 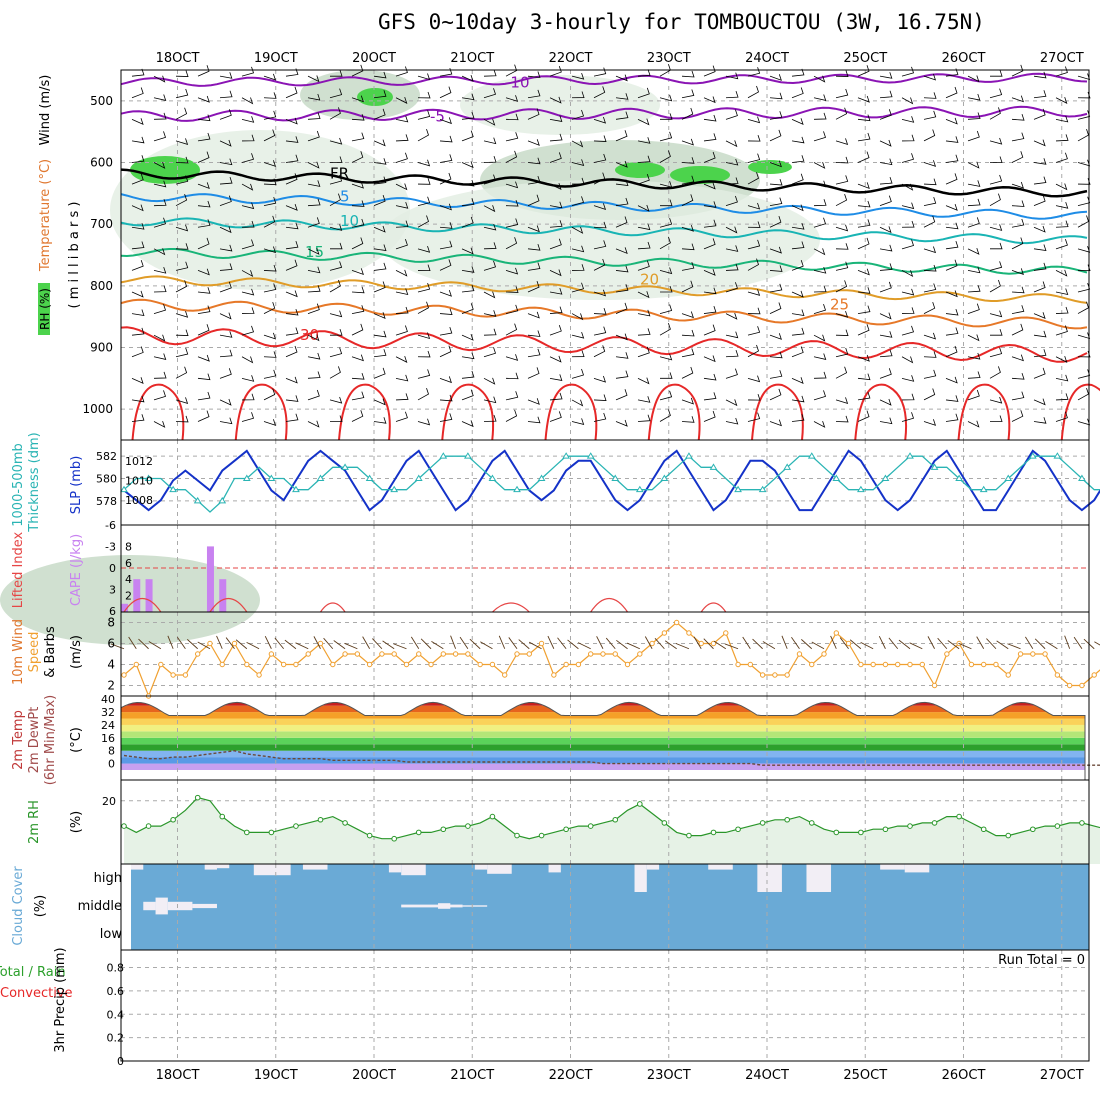 What do you see at coordinates (180, 906) in the screenshot?
I see `cloud-mid-gap` at bounding box center [180, 906].